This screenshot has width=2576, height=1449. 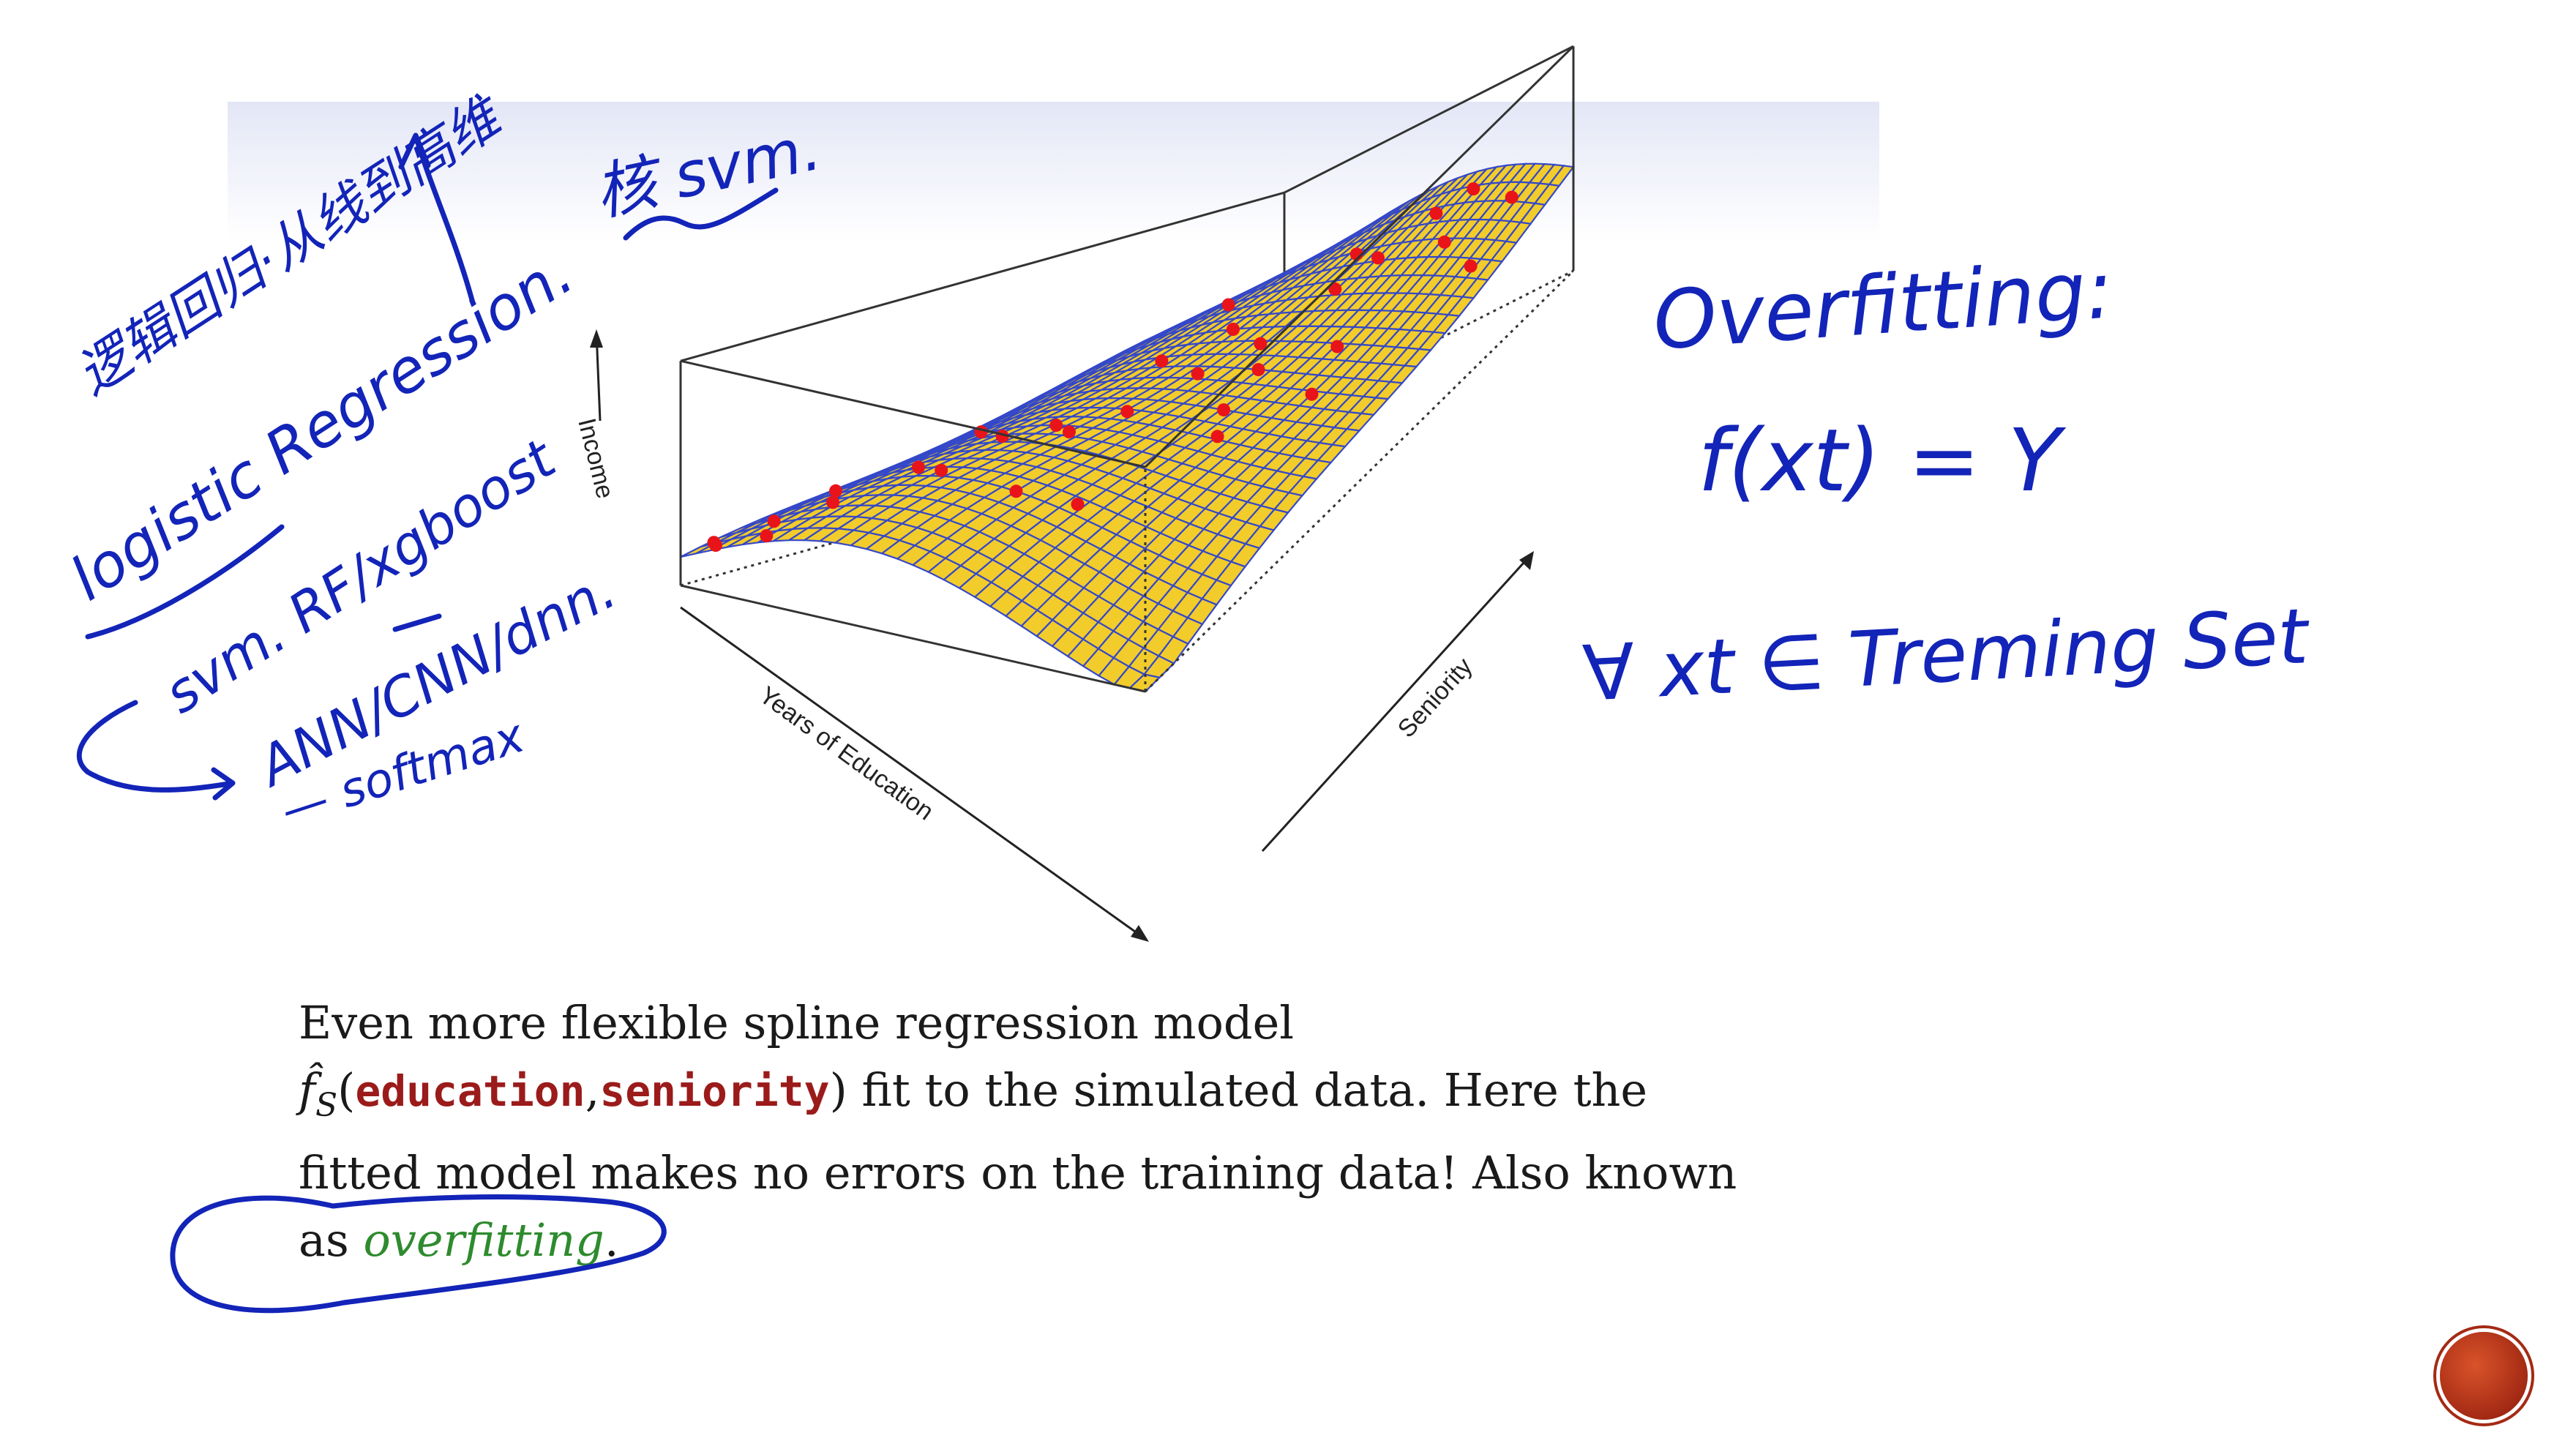 I want to click on header-gradient-band, so click(x=1053, y=171).